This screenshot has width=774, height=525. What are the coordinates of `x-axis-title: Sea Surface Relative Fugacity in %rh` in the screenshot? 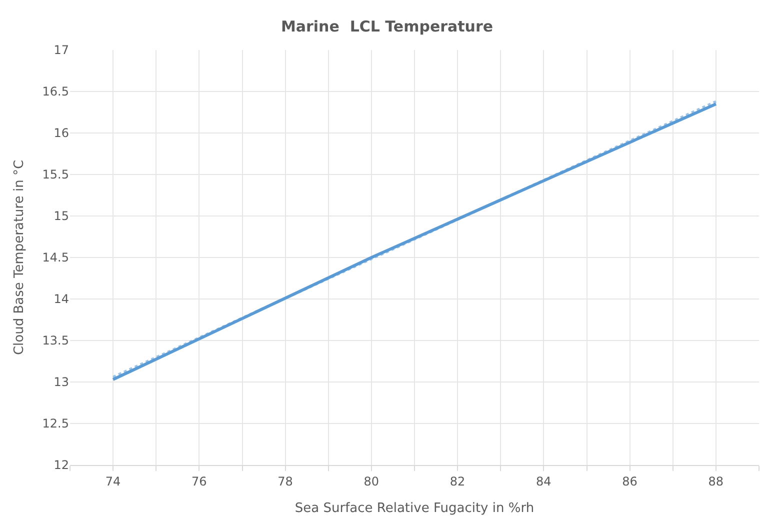 It's located at (414, 508).